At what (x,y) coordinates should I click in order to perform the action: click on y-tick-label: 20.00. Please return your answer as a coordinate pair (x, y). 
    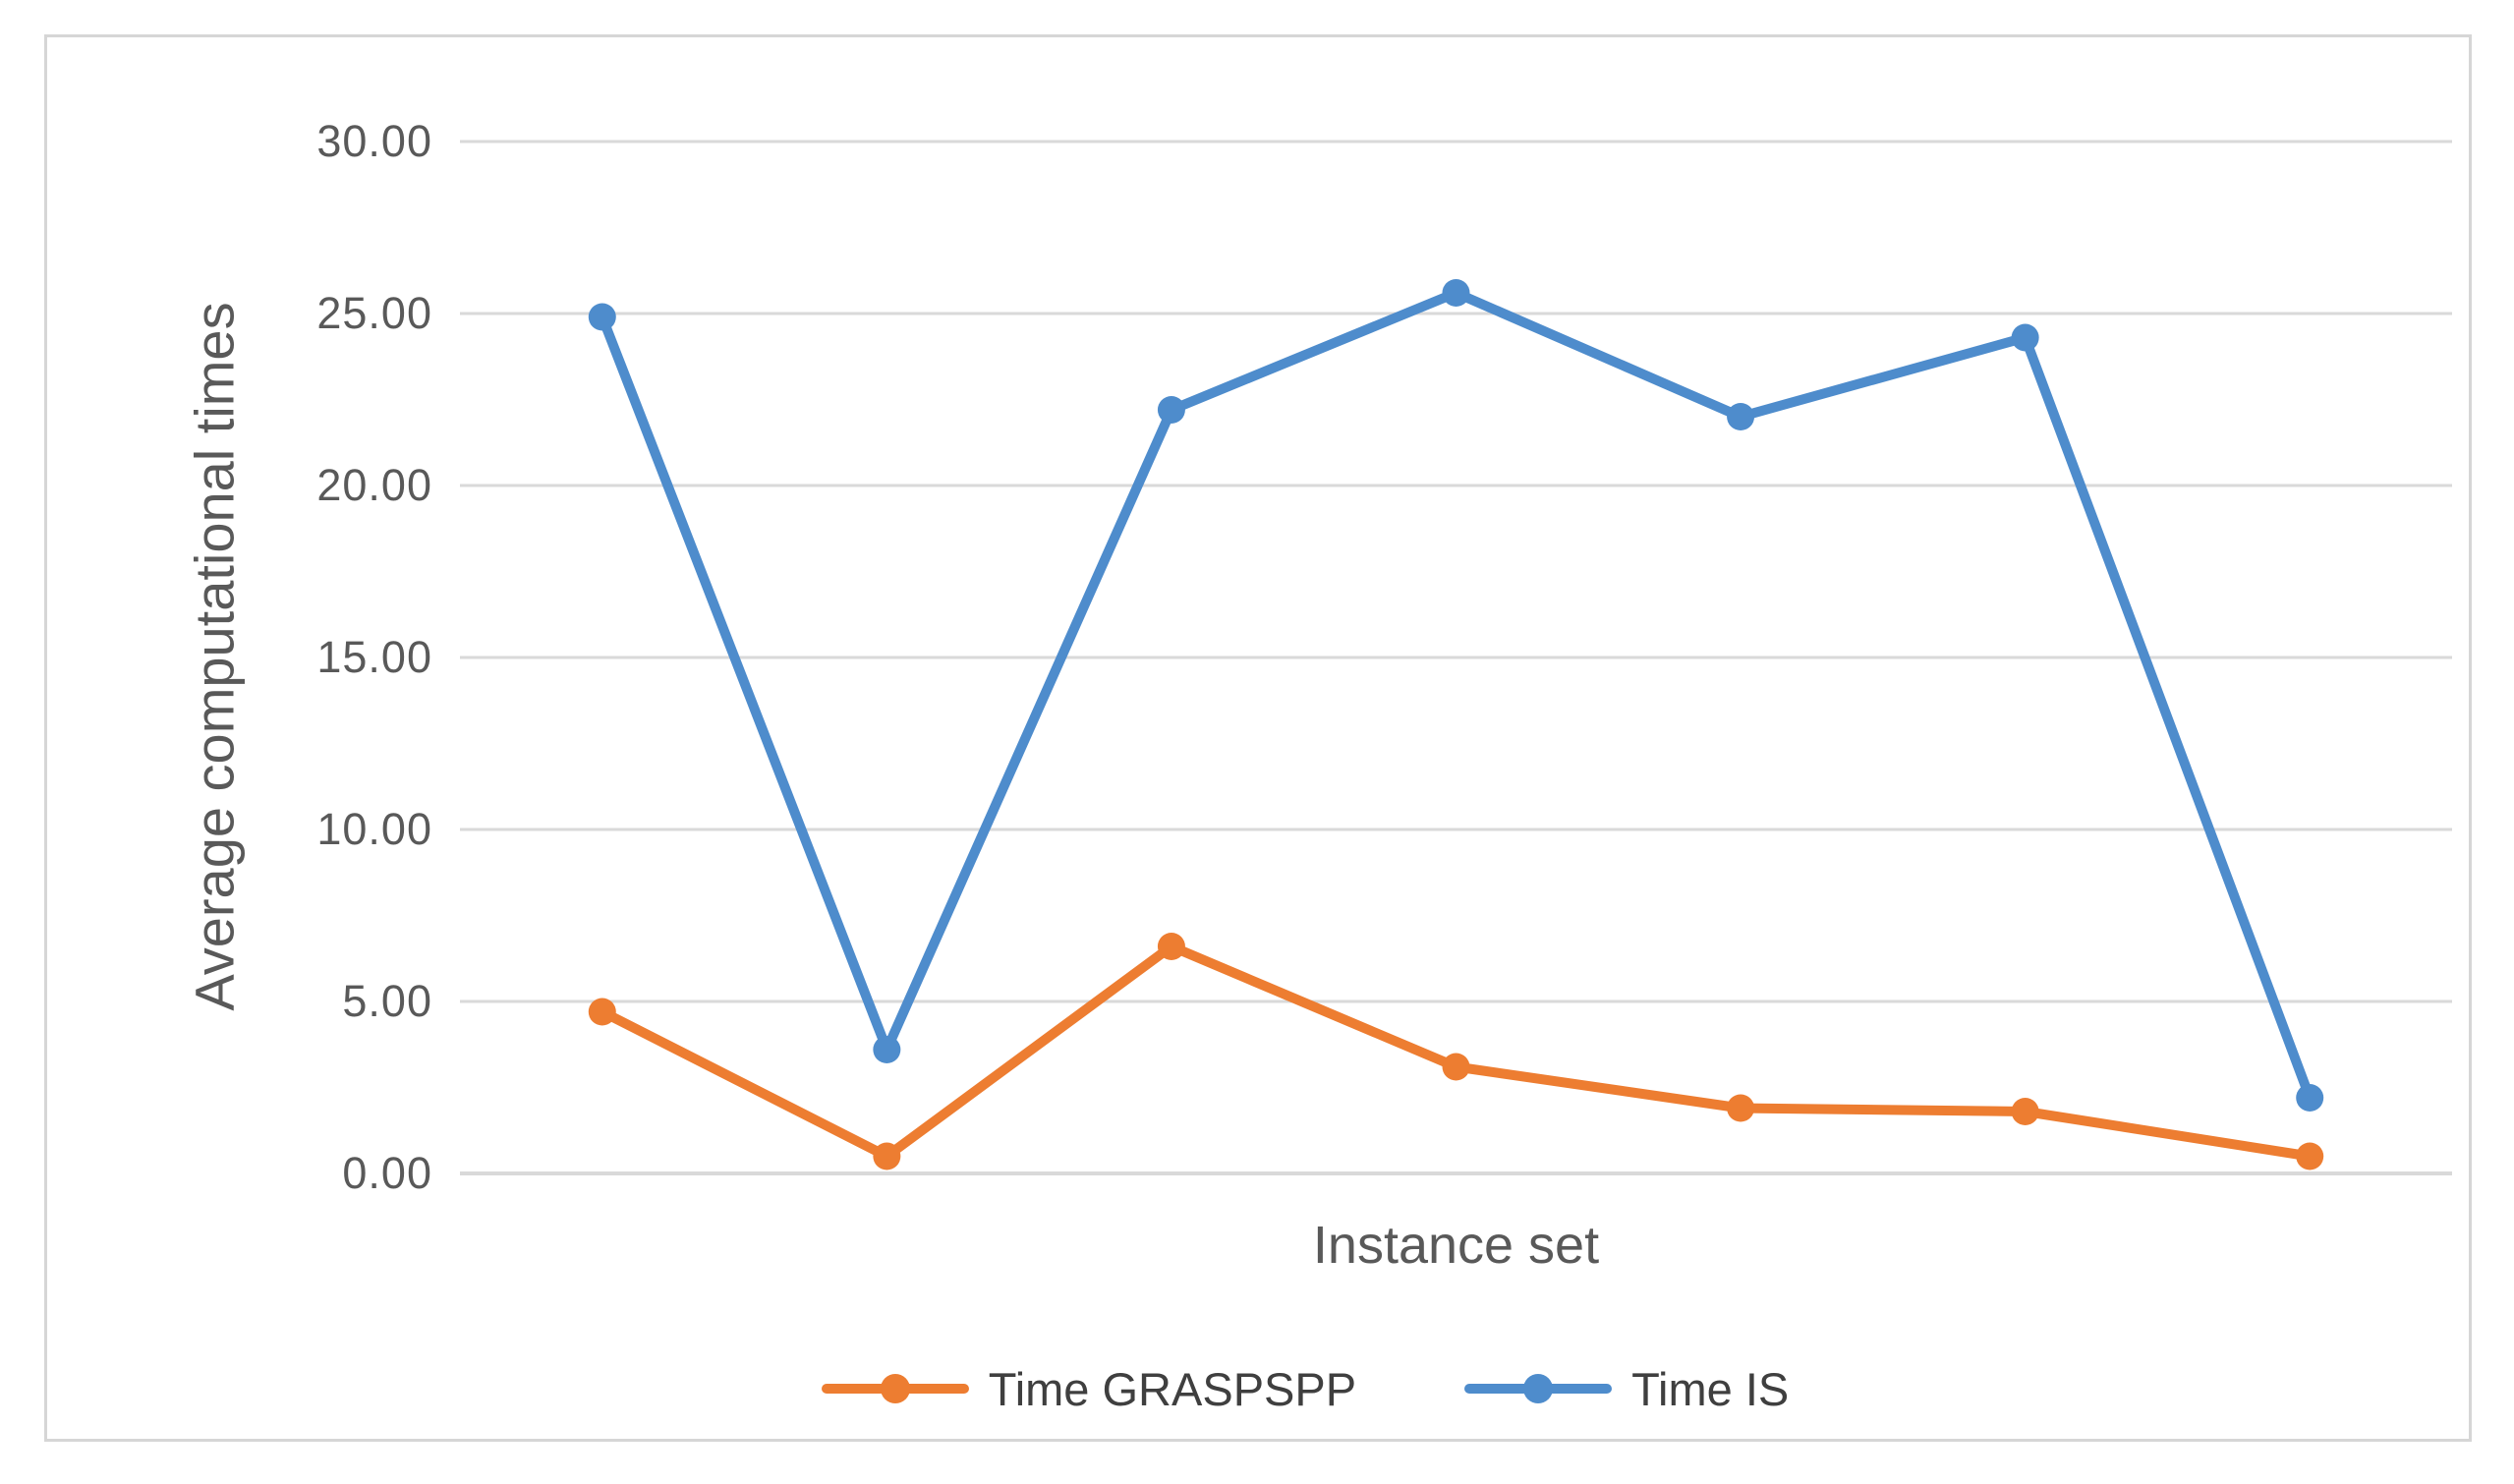
    Looking at the image, I should click on (374, 485).